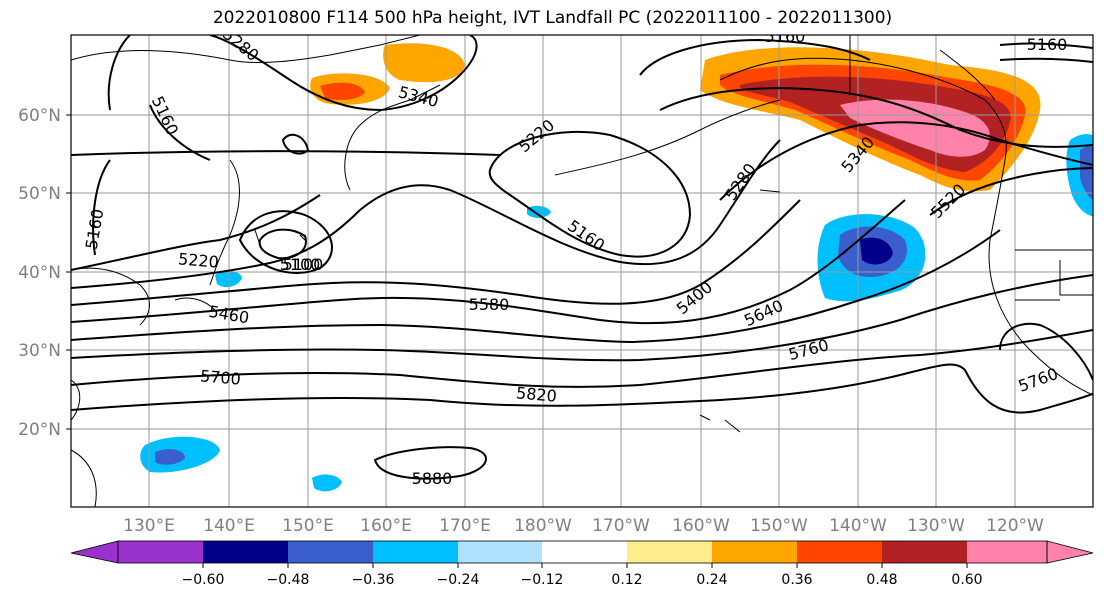 Image resolution: width=1105 pixels, height=601 pixels. Describe the element at coordinates (220, 377) in the screenshot. I see `contour-label: 5700` at that location.